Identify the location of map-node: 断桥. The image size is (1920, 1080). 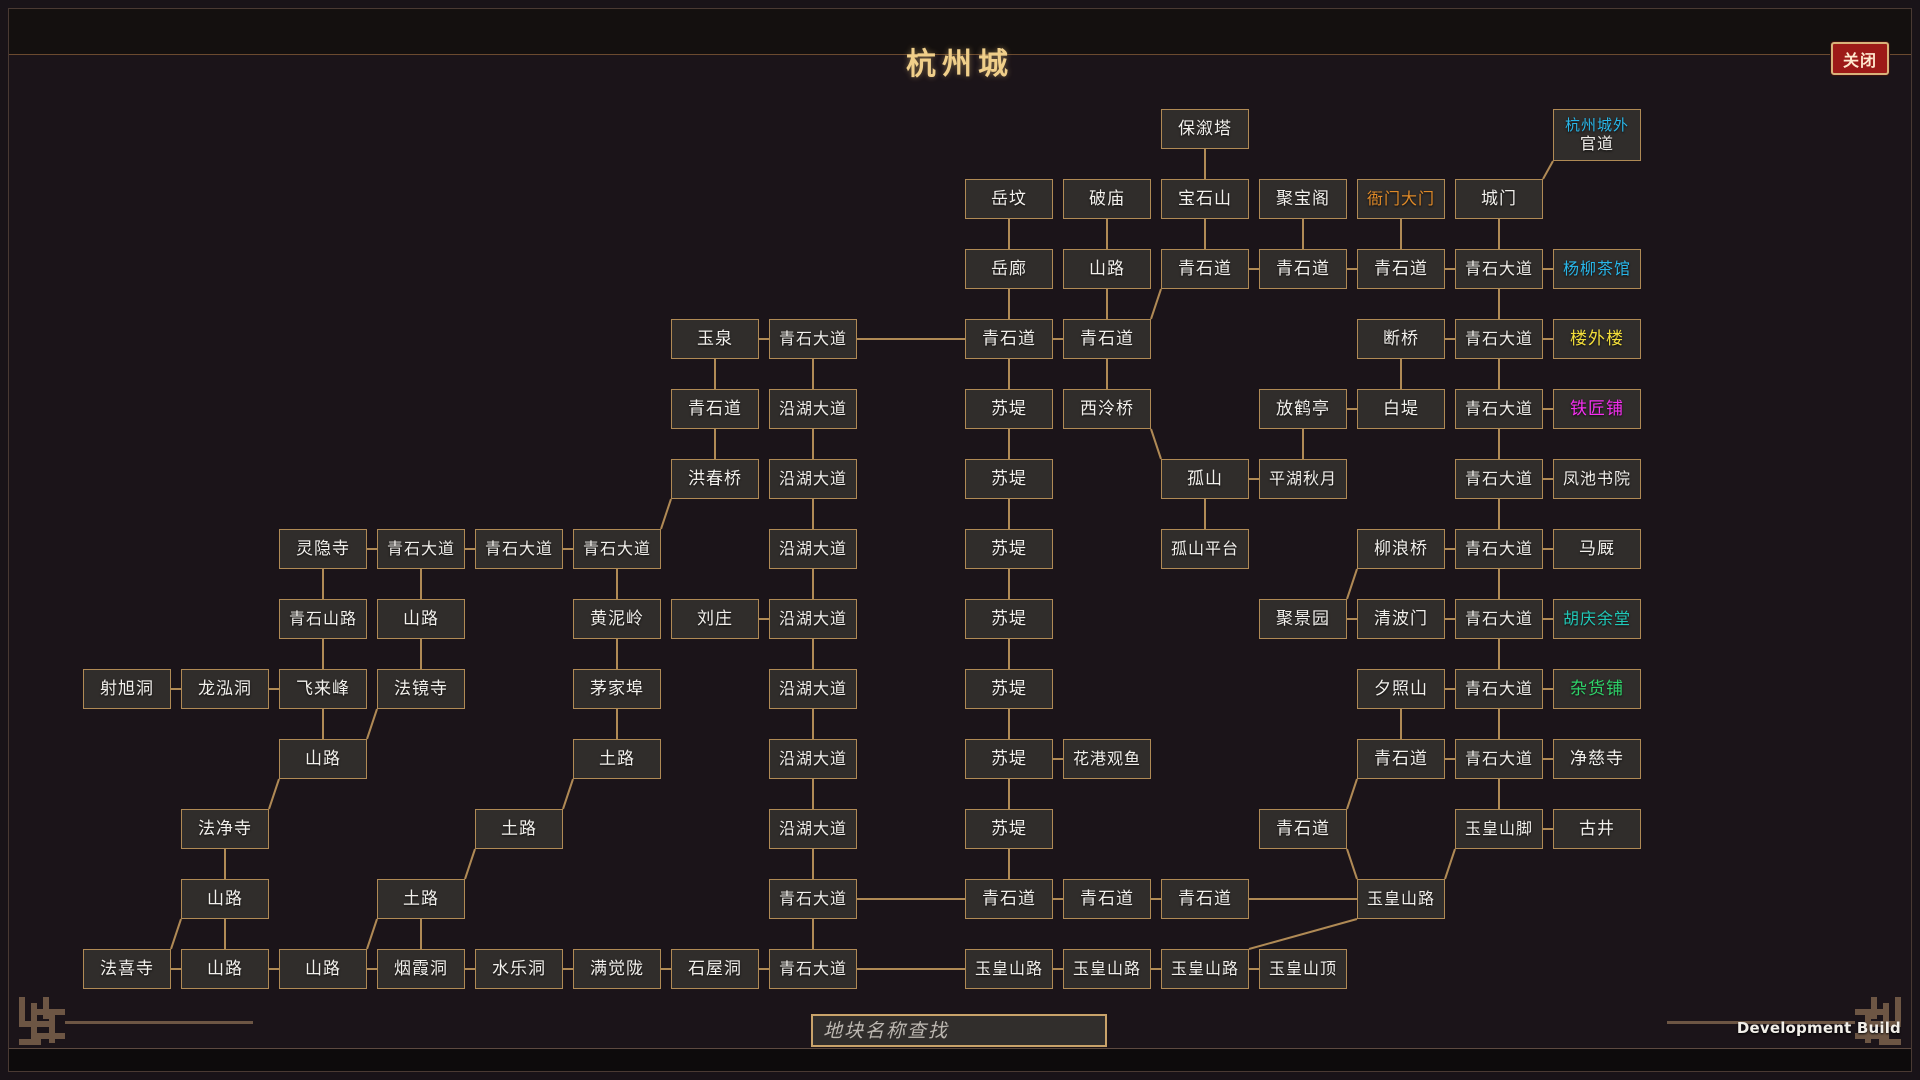
(1401, 339).